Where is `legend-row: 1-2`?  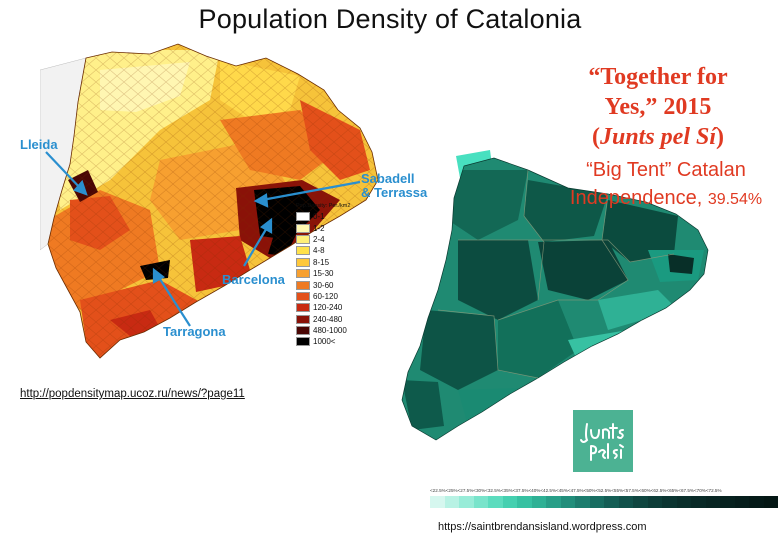
legend-row: 1-2 is located at coordinates (339, 227).